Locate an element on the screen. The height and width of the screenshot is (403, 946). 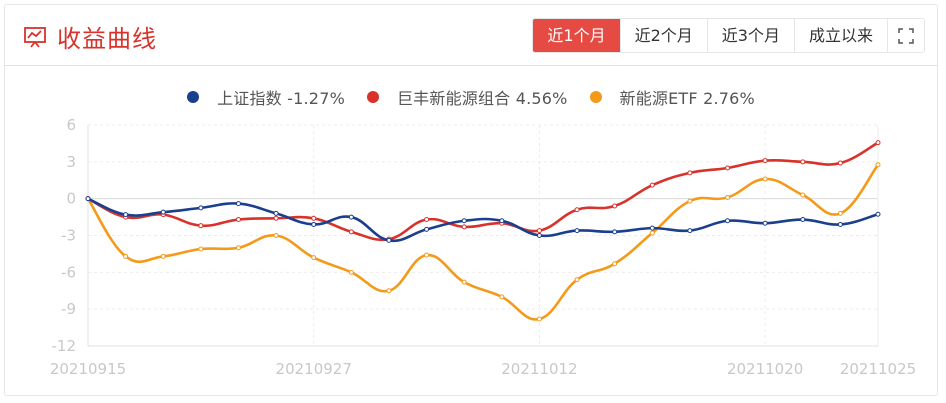
y-tick-label: 6 is located at coordinates (71, 125).